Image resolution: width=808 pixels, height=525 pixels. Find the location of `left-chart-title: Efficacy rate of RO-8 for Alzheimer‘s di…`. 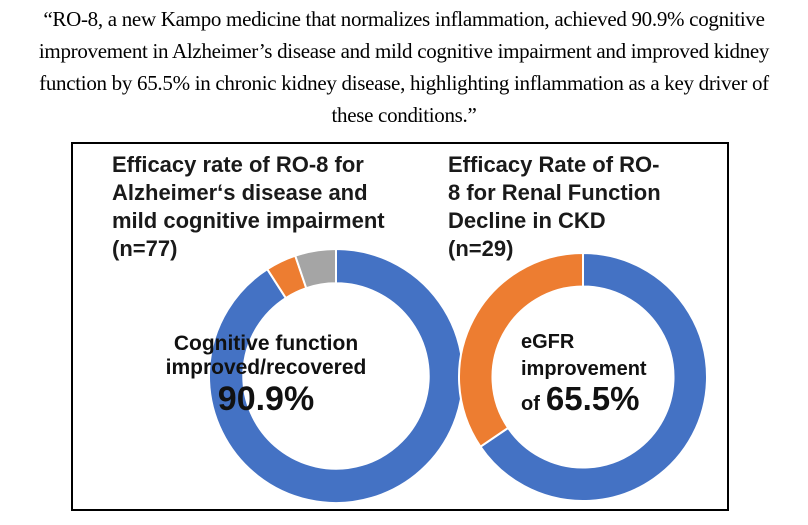

left-chart-title: Efficacy rate of RO-8 for Alzheimer‘s di… is located at coordinates (248, 207).